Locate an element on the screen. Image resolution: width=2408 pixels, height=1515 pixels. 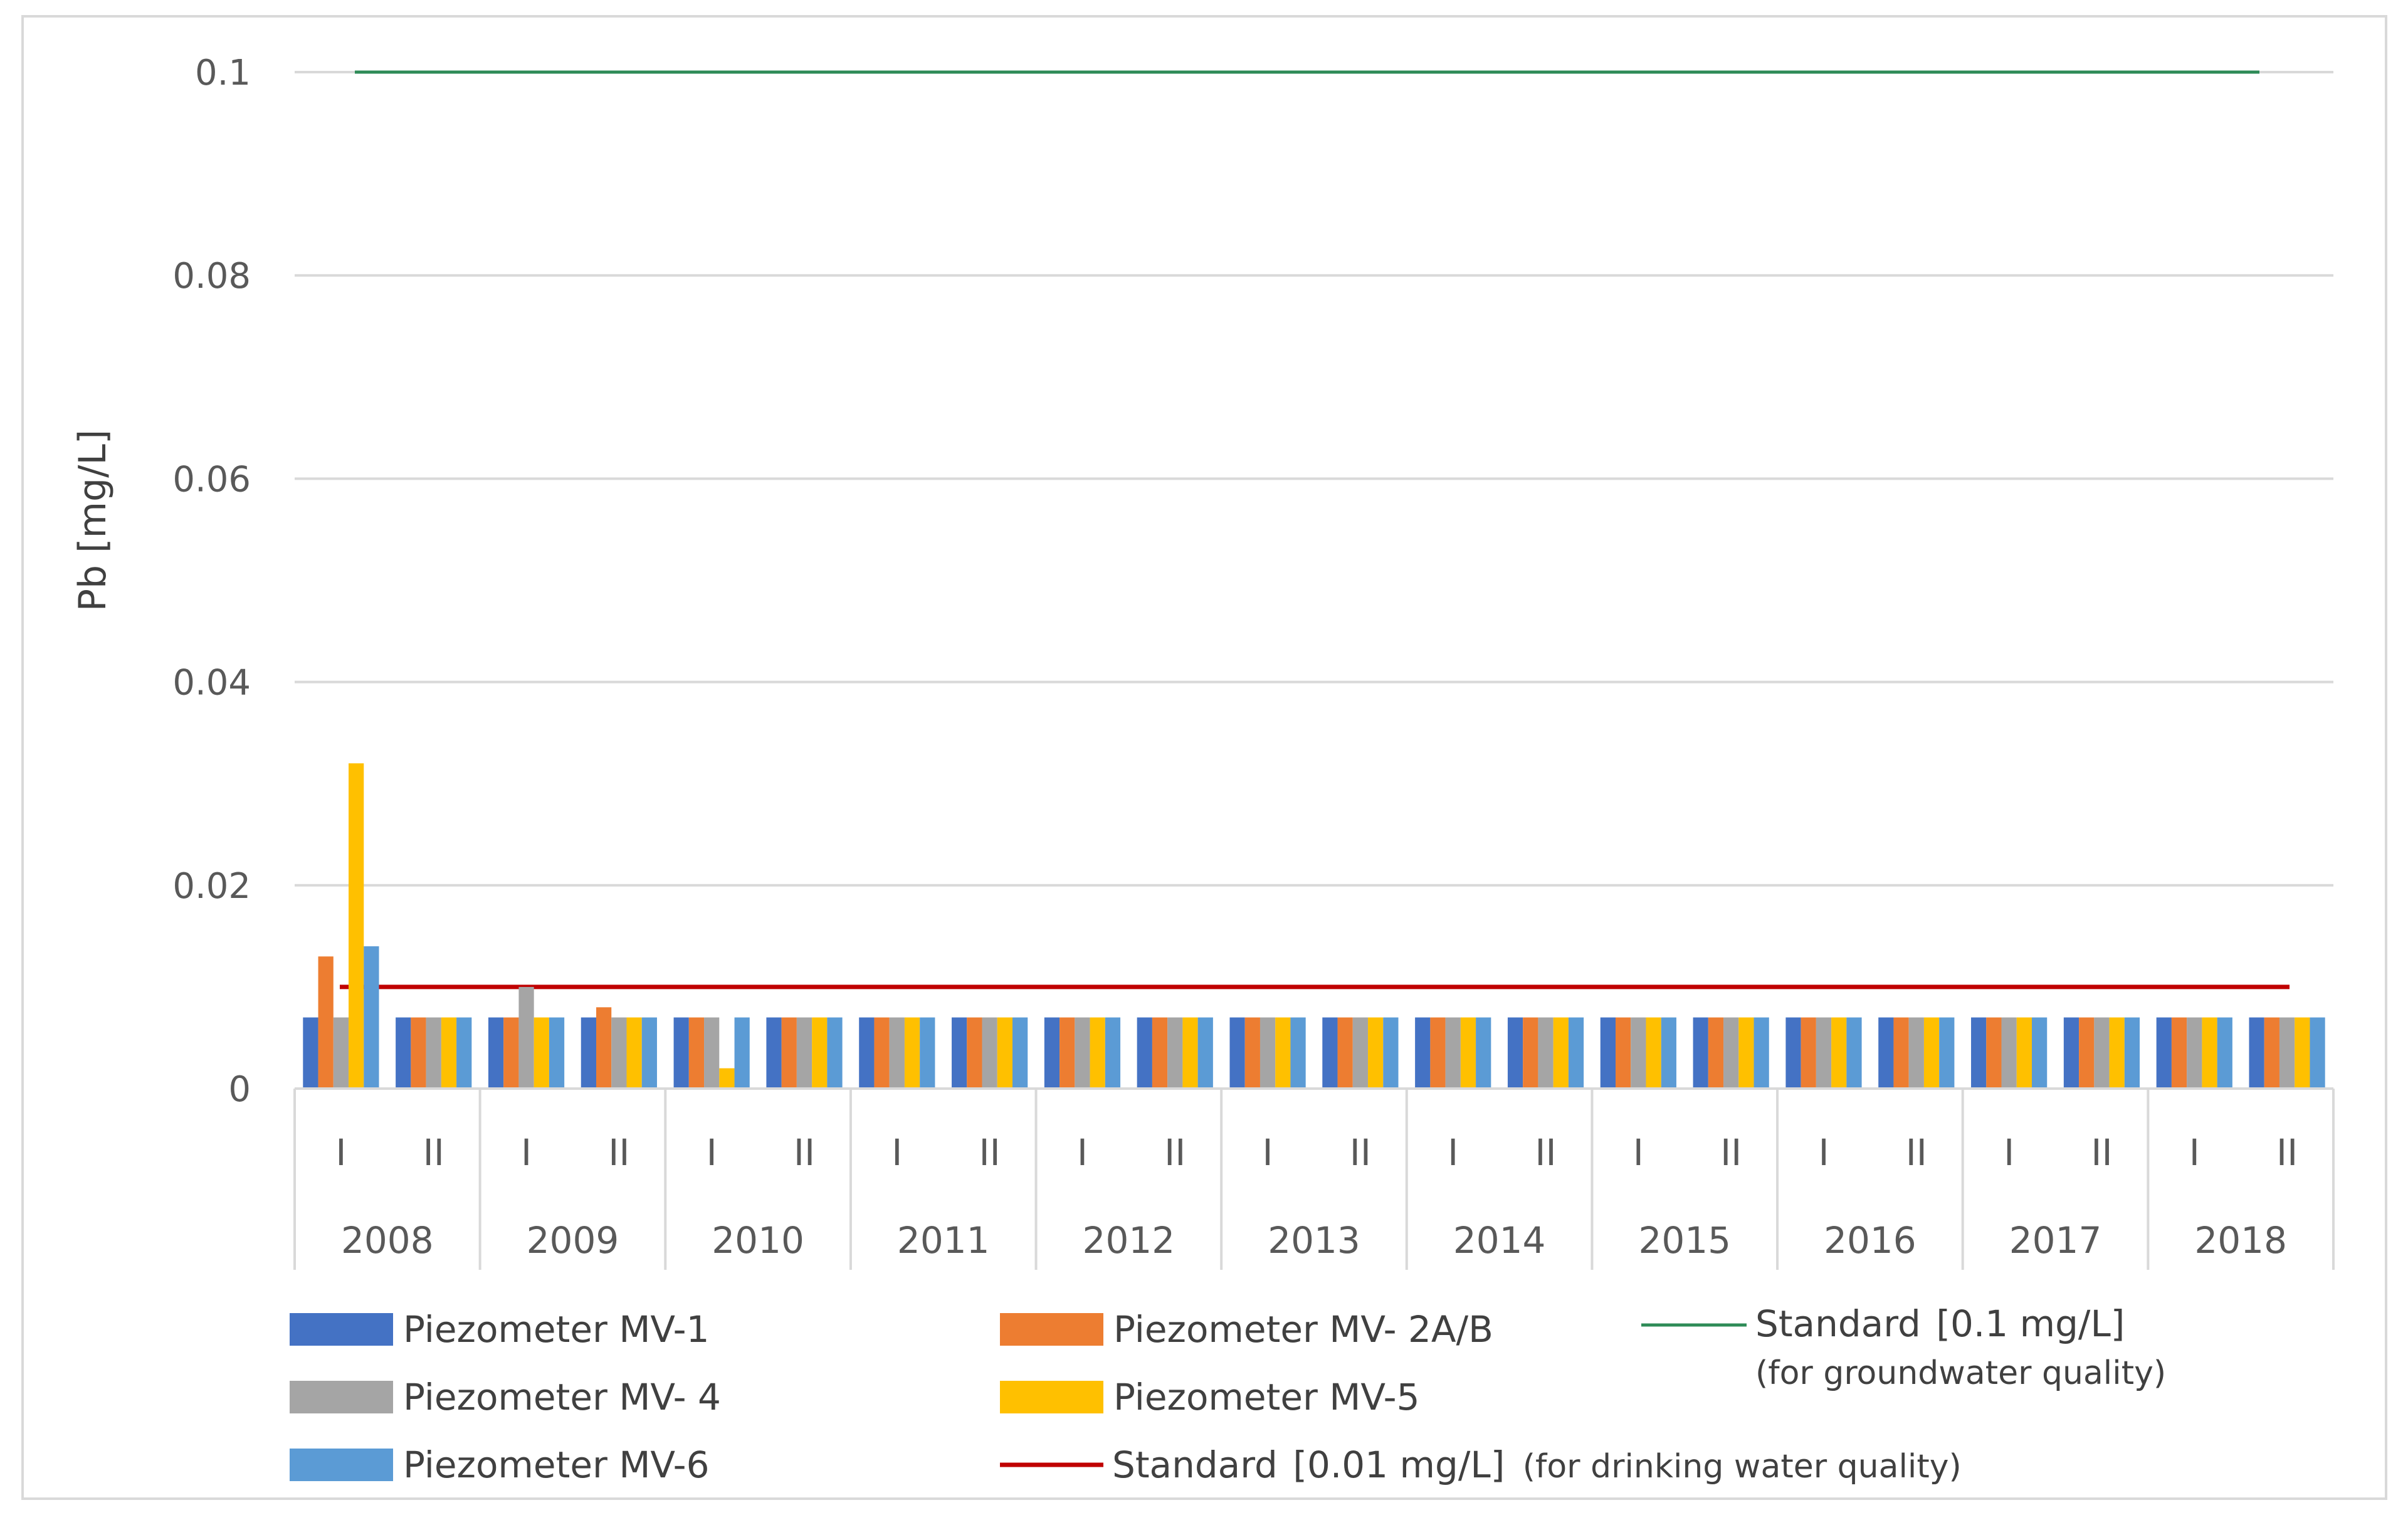
bar-s3-c4 is located at coordinates (727, 1078).